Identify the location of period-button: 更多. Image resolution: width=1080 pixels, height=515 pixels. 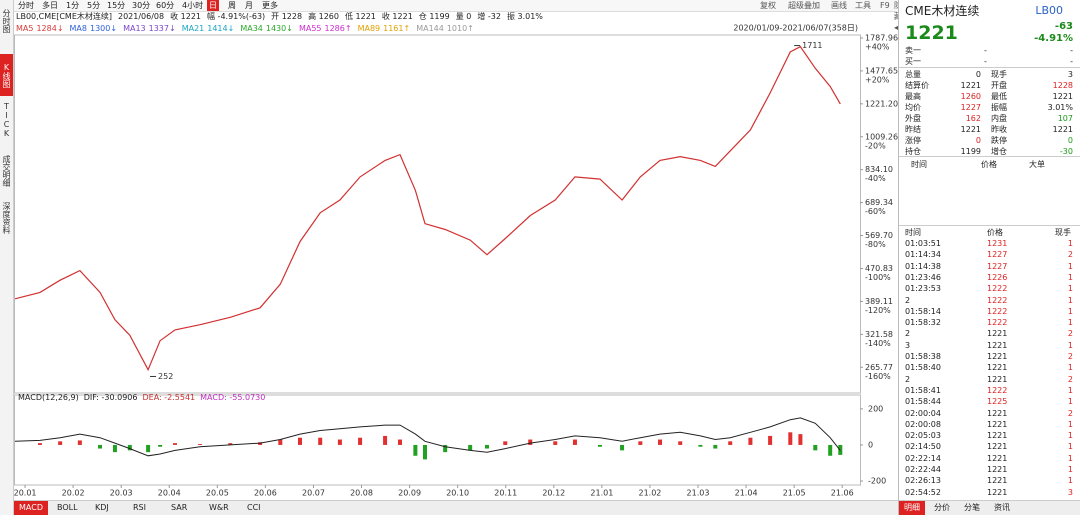
(270, 5).